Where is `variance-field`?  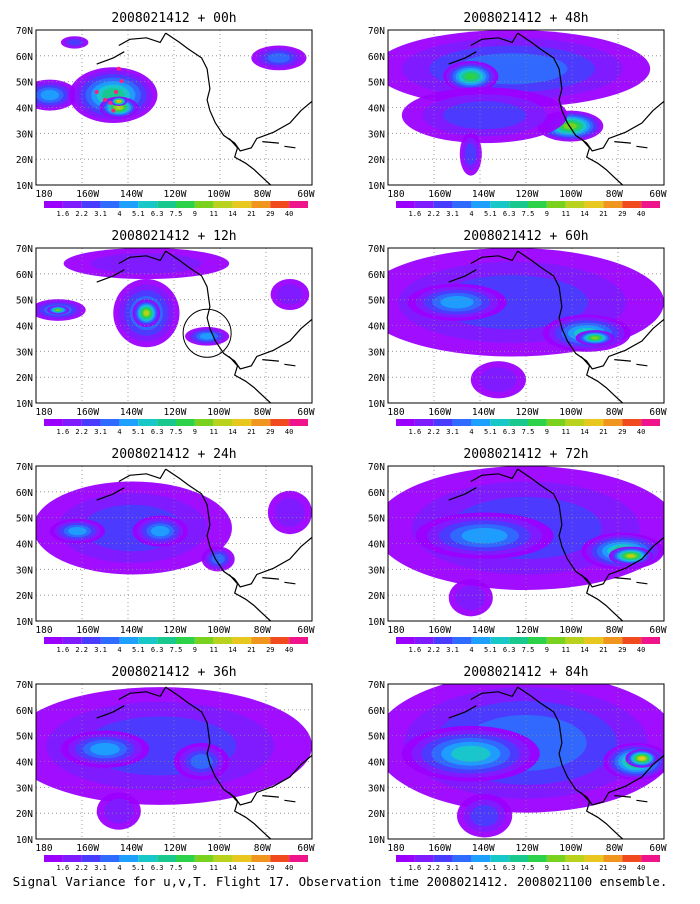
variance-field is located at coordinates (526, 761).